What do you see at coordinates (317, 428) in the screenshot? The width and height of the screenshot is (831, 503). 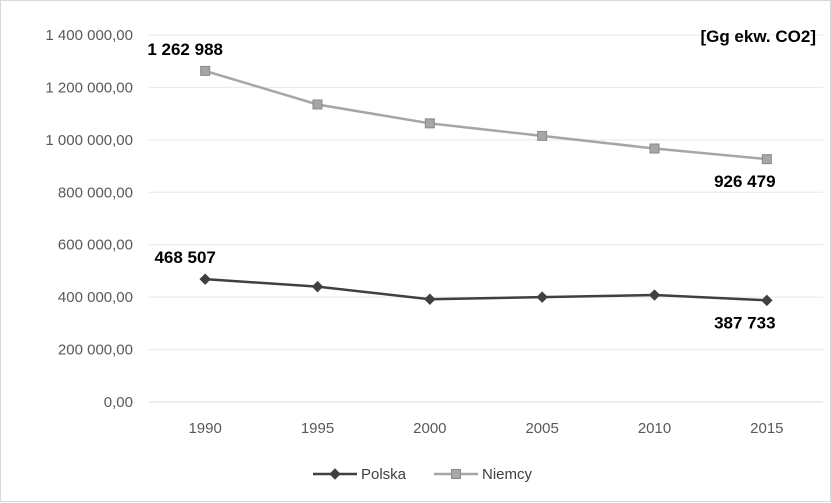 I see `x-tick-label: 1995` at bounding box center [317, 428].